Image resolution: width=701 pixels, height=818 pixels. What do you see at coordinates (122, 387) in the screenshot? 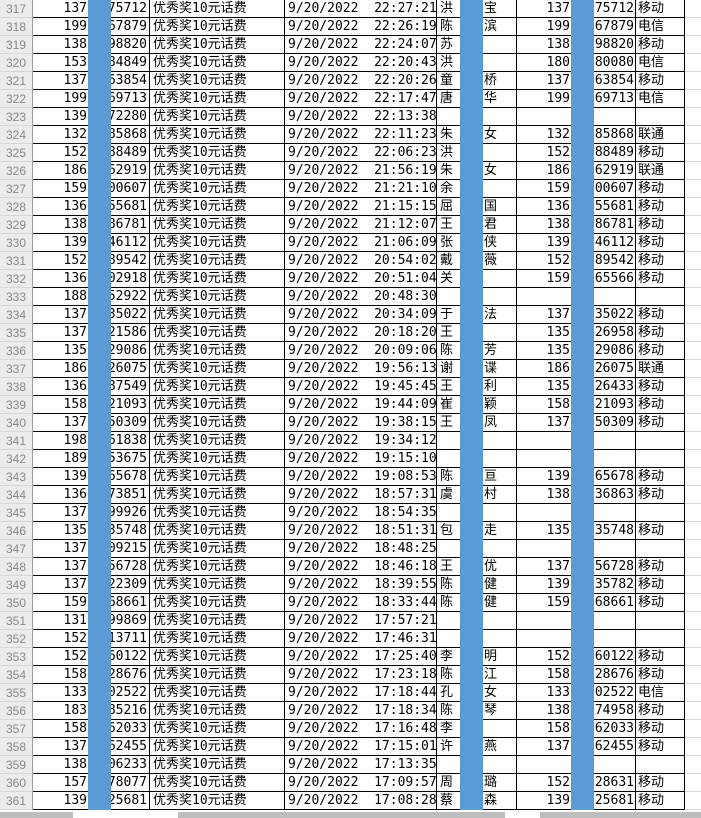
I see `cell-phone-suffix-left: 87549` at bounding box center [122, 387].